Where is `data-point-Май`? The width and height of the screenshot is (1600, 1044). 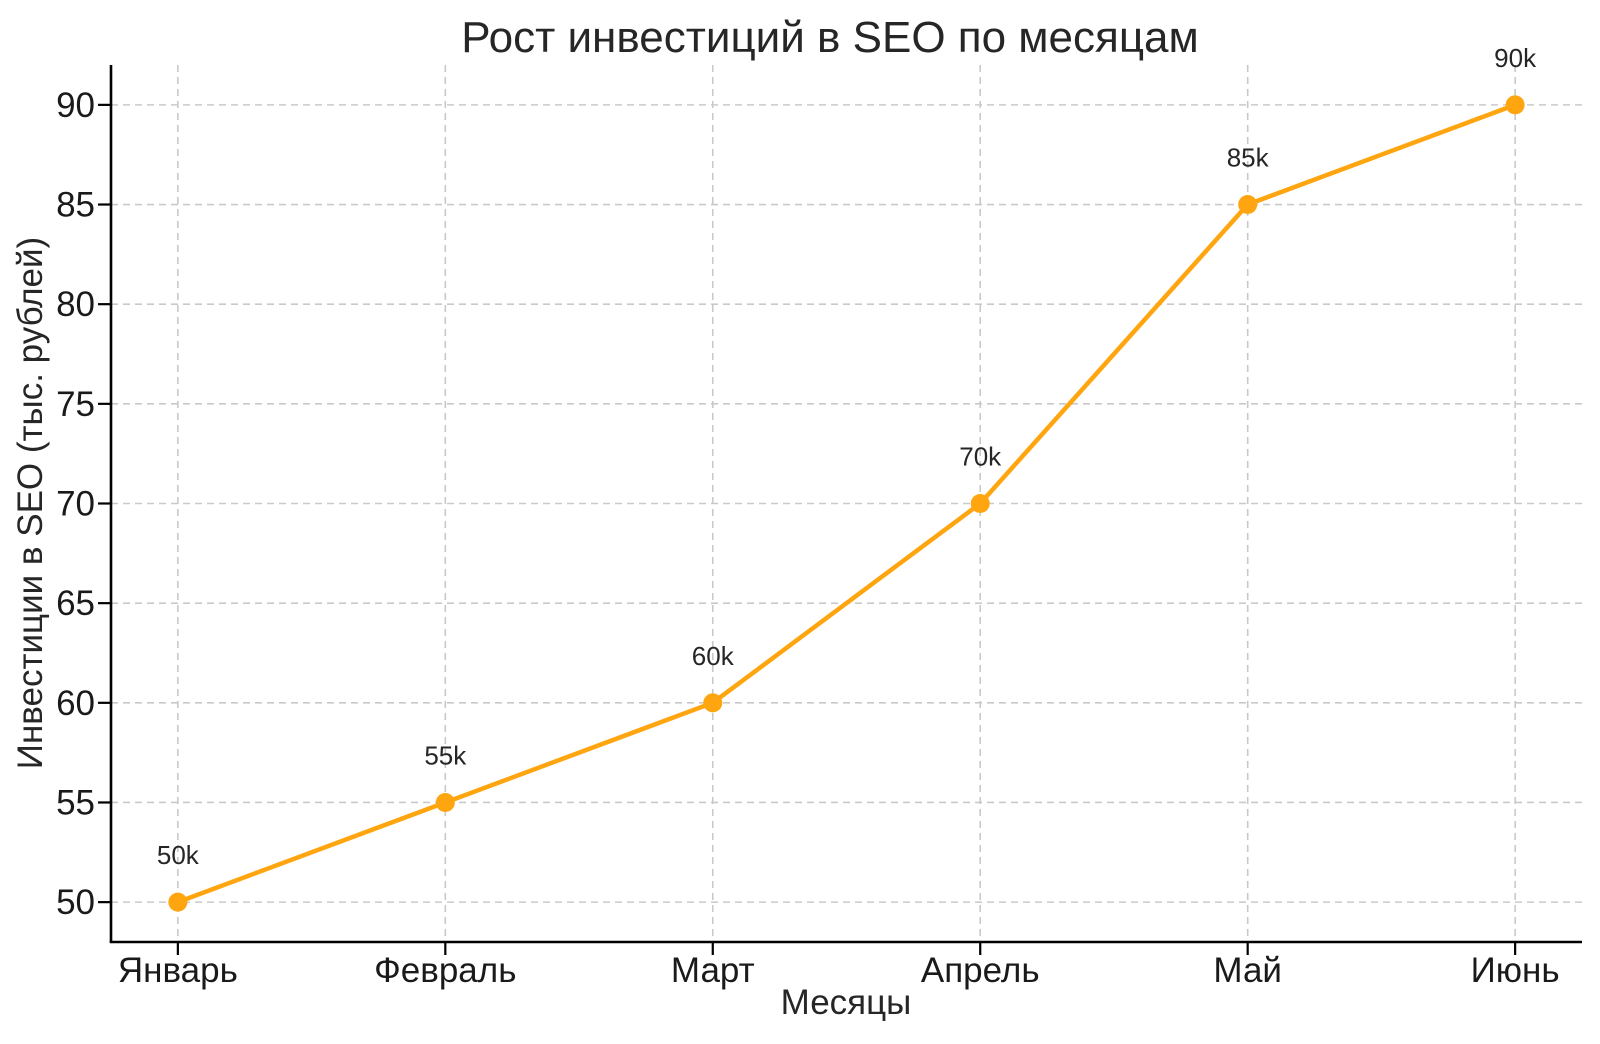 data-point-Май is located at coordinates (1248, 205).